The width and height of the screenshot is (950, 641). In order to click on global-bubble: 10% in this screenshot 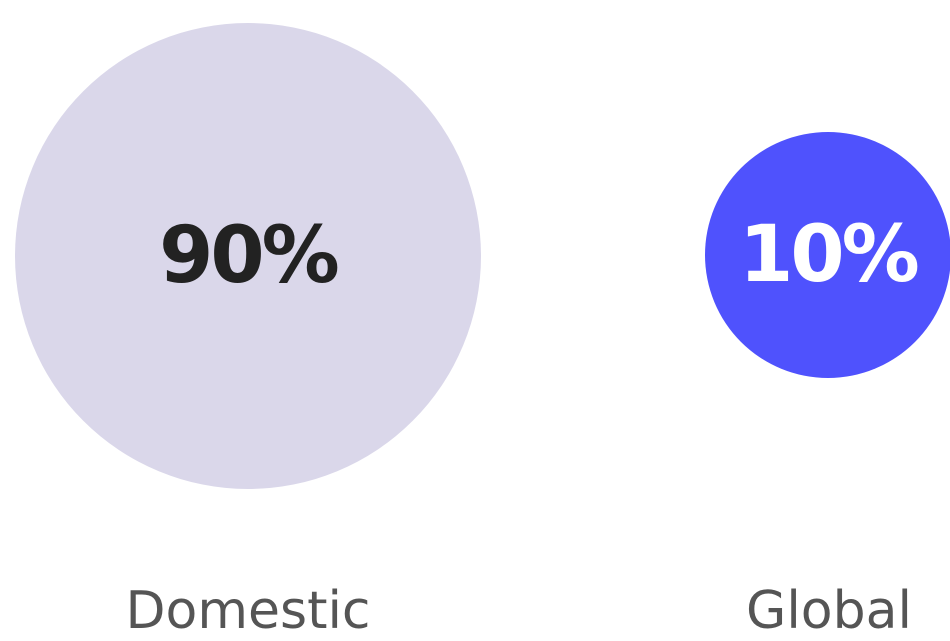, I will do `click(827, 255)`.